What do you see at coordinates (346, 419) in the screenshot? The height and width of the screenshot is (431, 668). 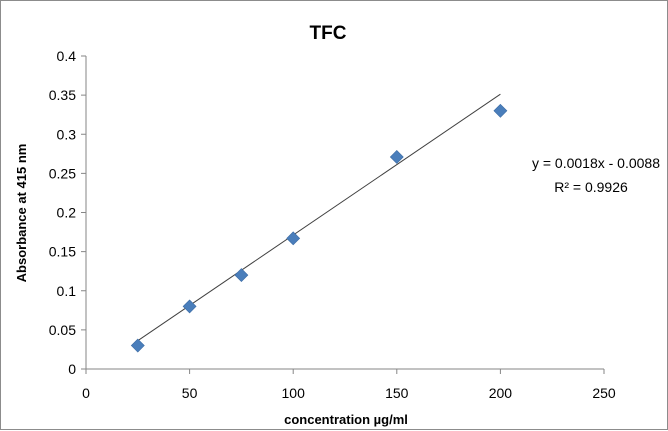 I see `x-axis-label: concentration µg/ml` at bounding box center [346, 419].